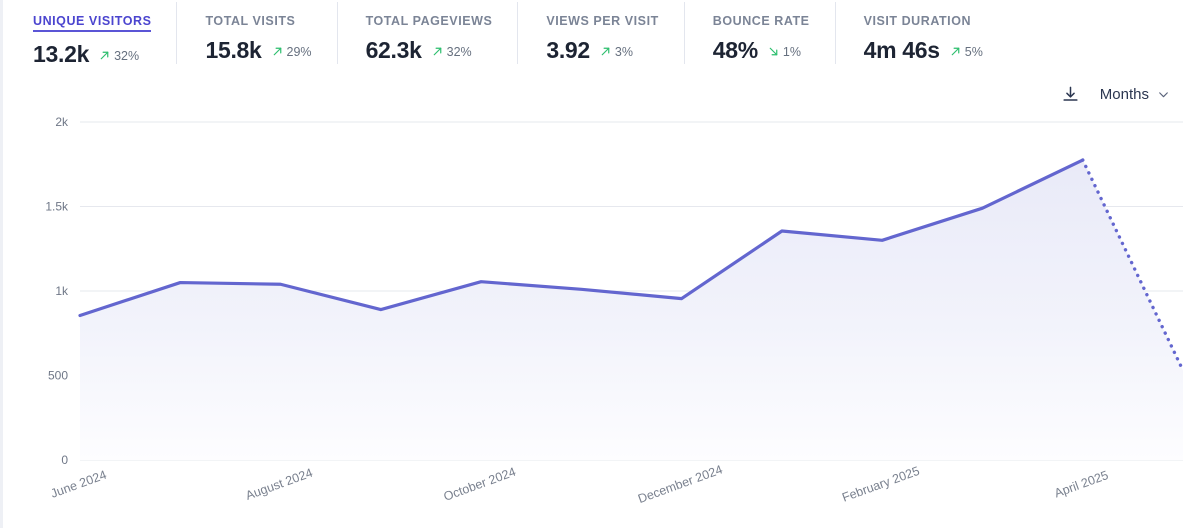  What do you see at coordinates (58, 376) in the screenshot?
I see `y-axis-tick-label: 500` at bounding box center [58, 376].